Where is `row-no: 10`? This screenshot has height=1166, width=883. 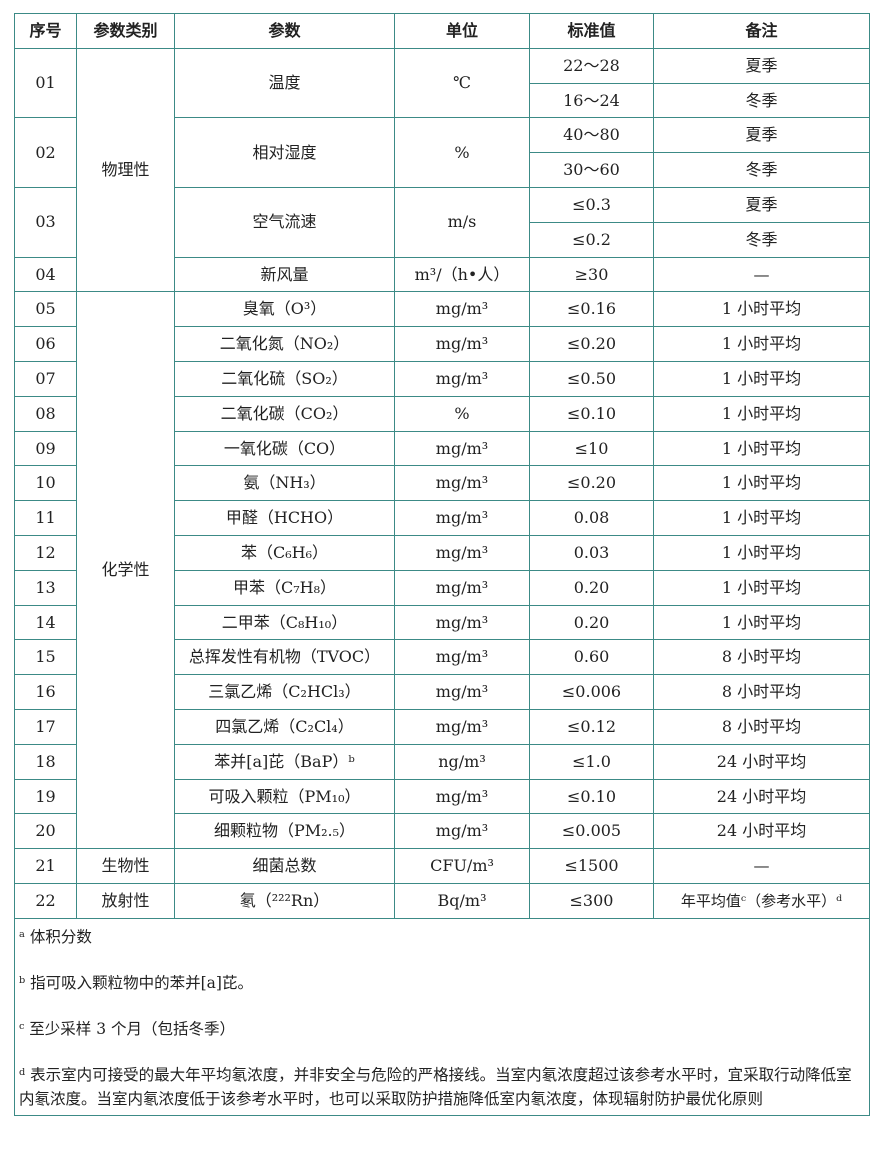 row-no: 10 is located at coordinates (45, 483).